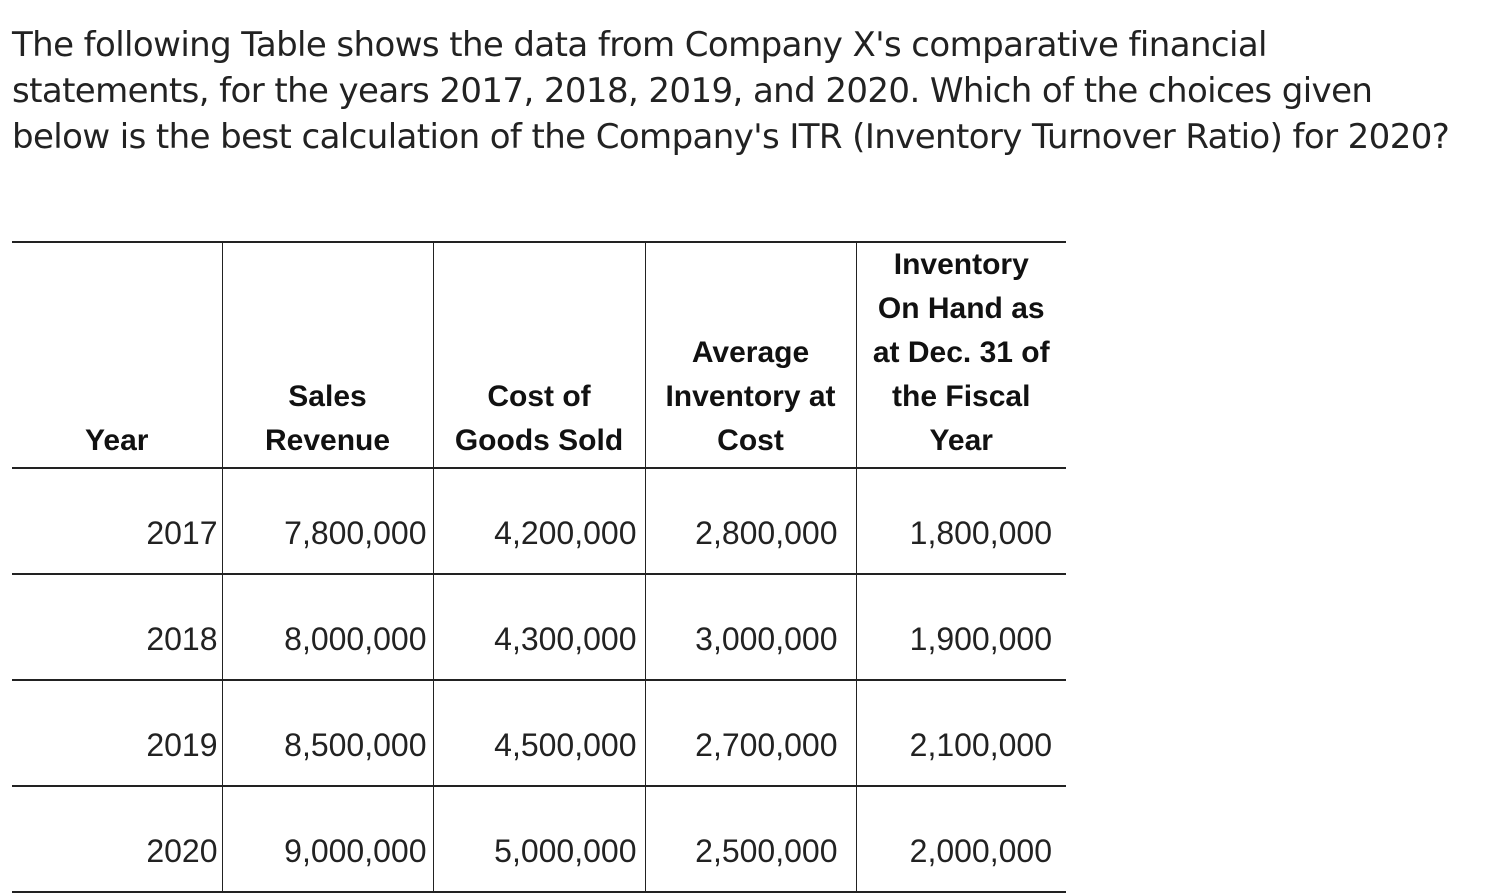 The width and height of the screenshot is (1496, 893). I want to click on header-inventory-on-hand-line: On Hand as, so click(961, 308).